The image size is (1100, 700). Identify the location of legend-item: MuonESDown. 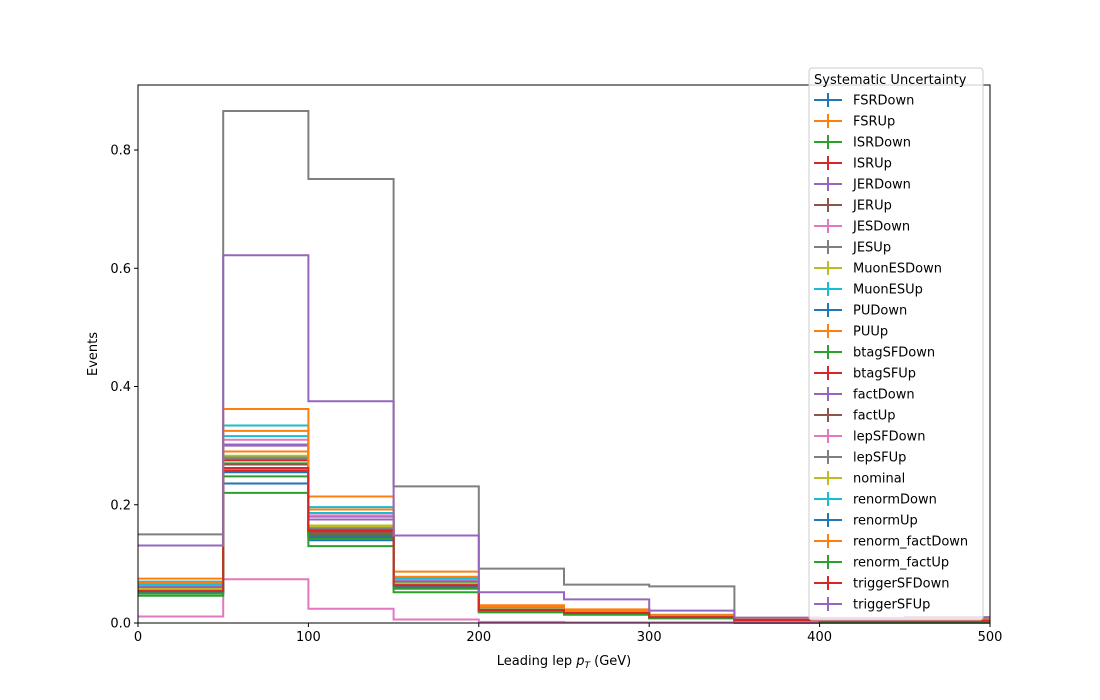
(878, 269).